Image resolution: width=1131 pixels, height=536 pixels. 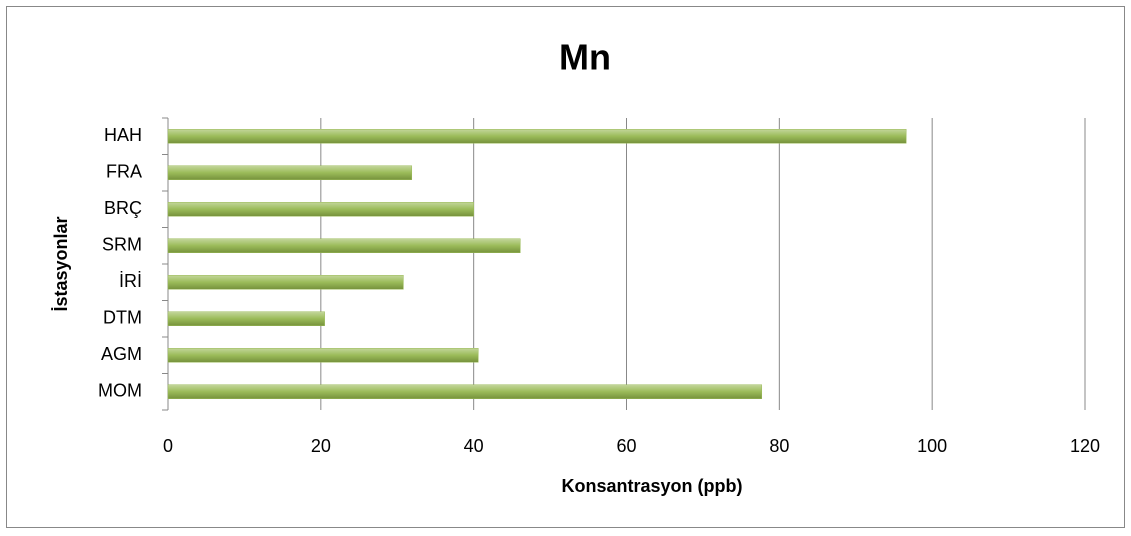 I want to click on y-tick-label: SRM, so click(x=122, y=245).